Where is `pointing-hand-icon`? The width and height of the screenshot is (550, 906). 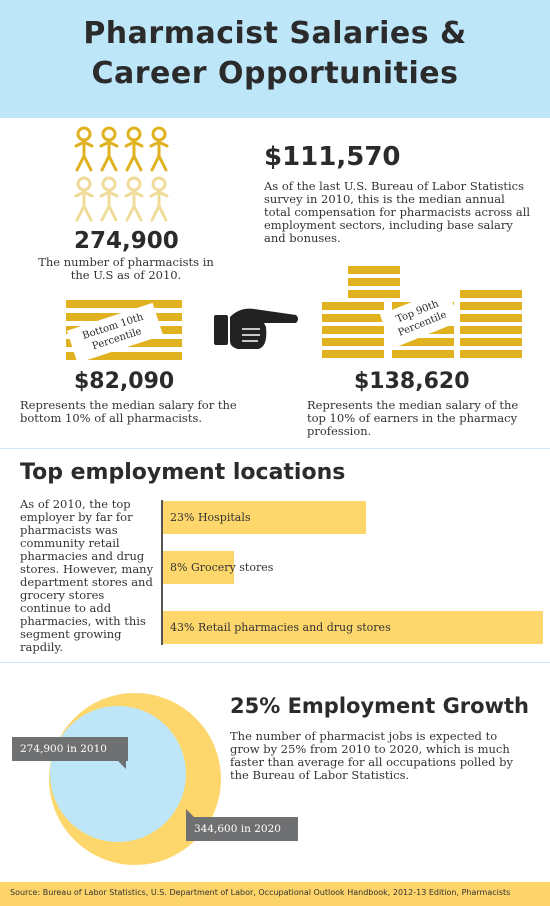 pointing-hand-icon is located at coordinates (256, 328).